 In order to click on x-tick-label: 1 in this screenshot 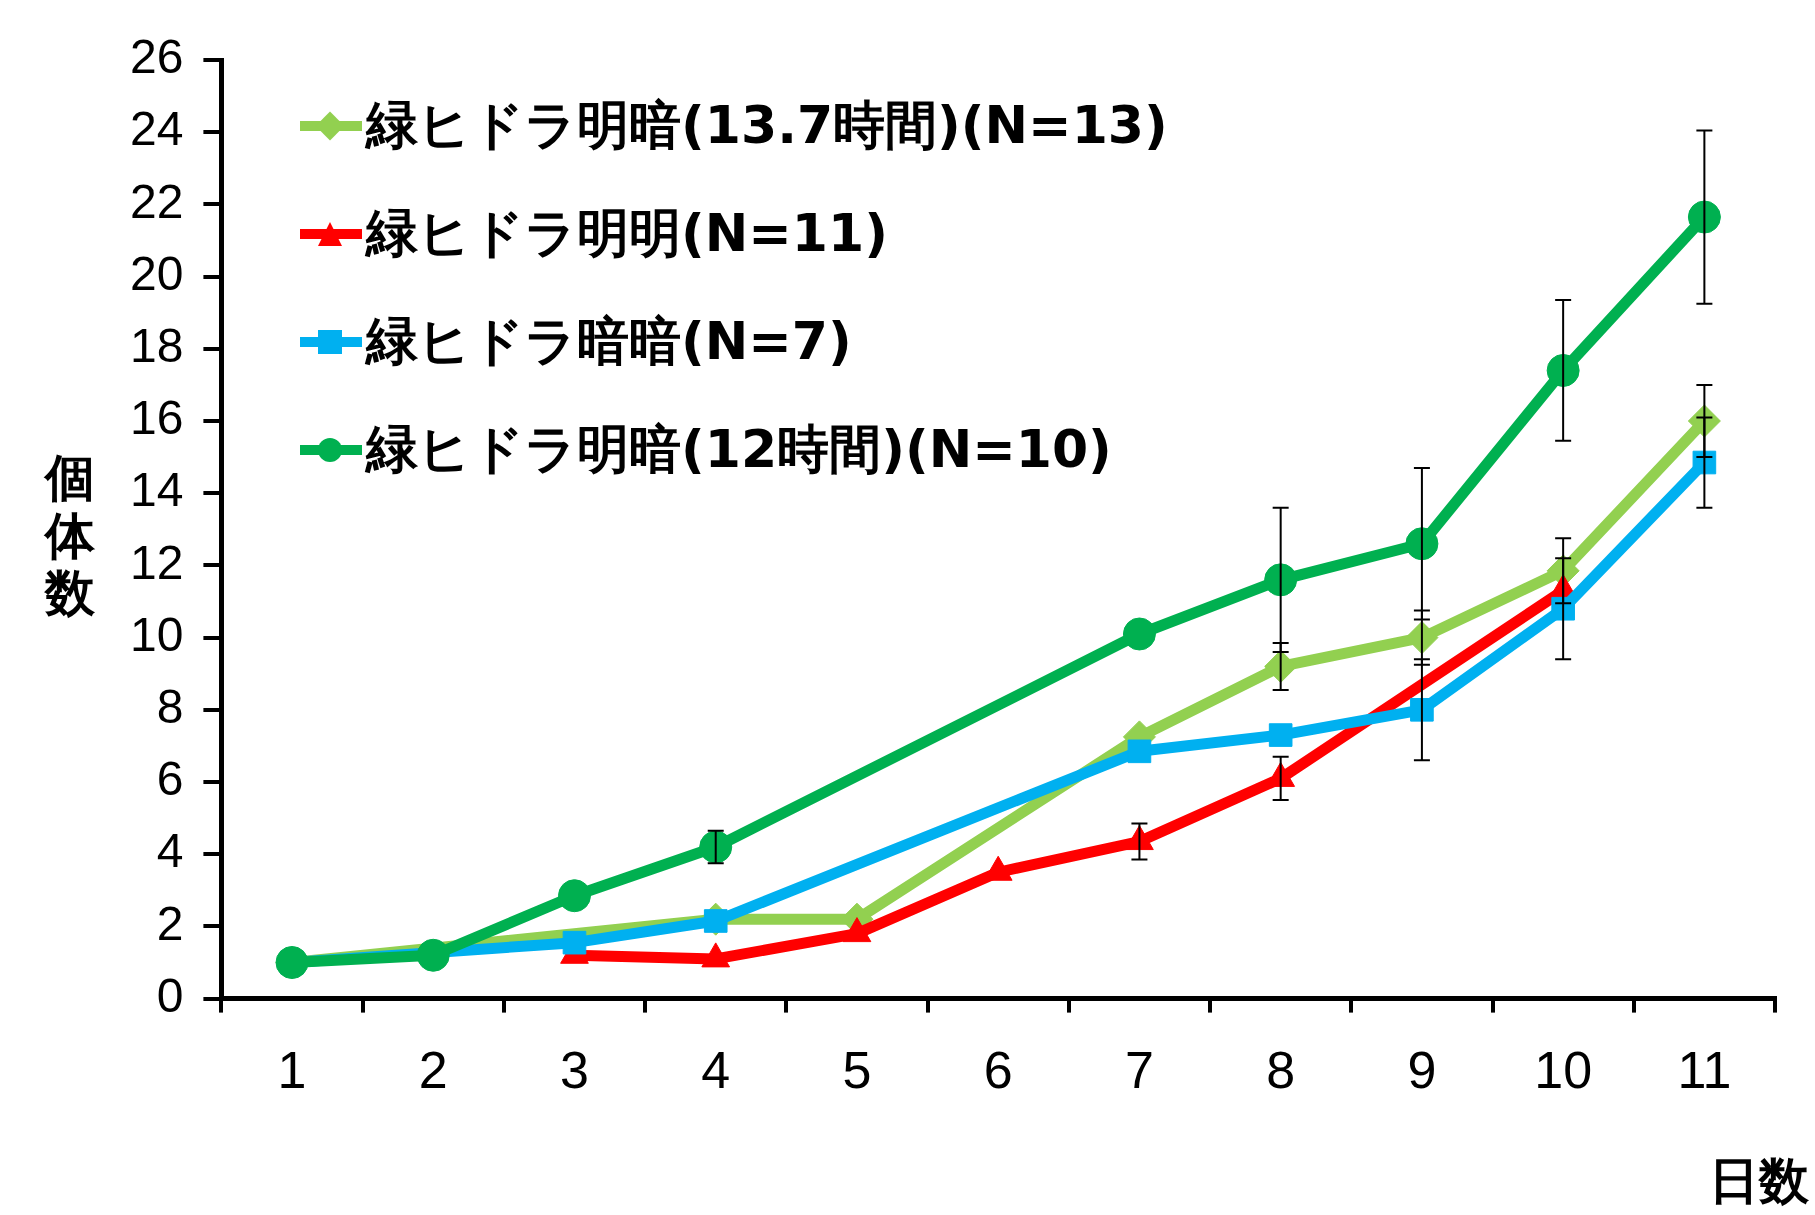, I will do `click(292, 1070)`.